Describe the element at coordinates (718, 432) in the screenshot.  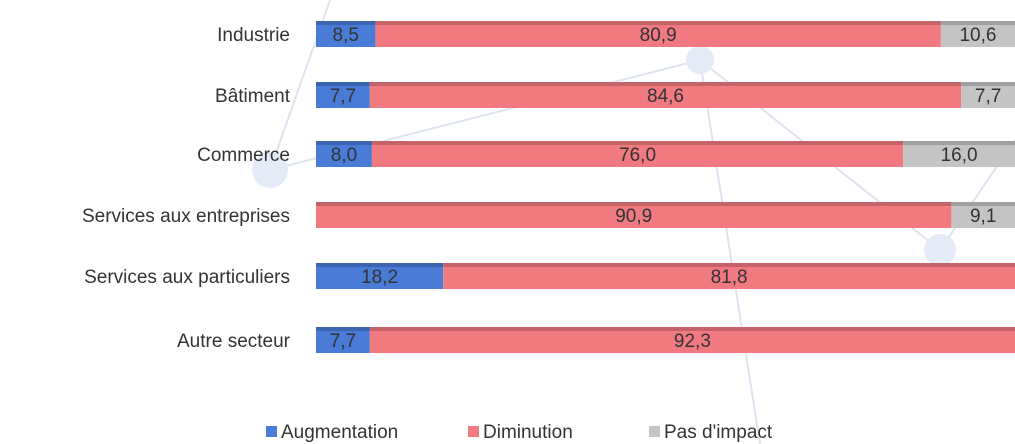
I see `legend-label: Pas d'impact` at that location.